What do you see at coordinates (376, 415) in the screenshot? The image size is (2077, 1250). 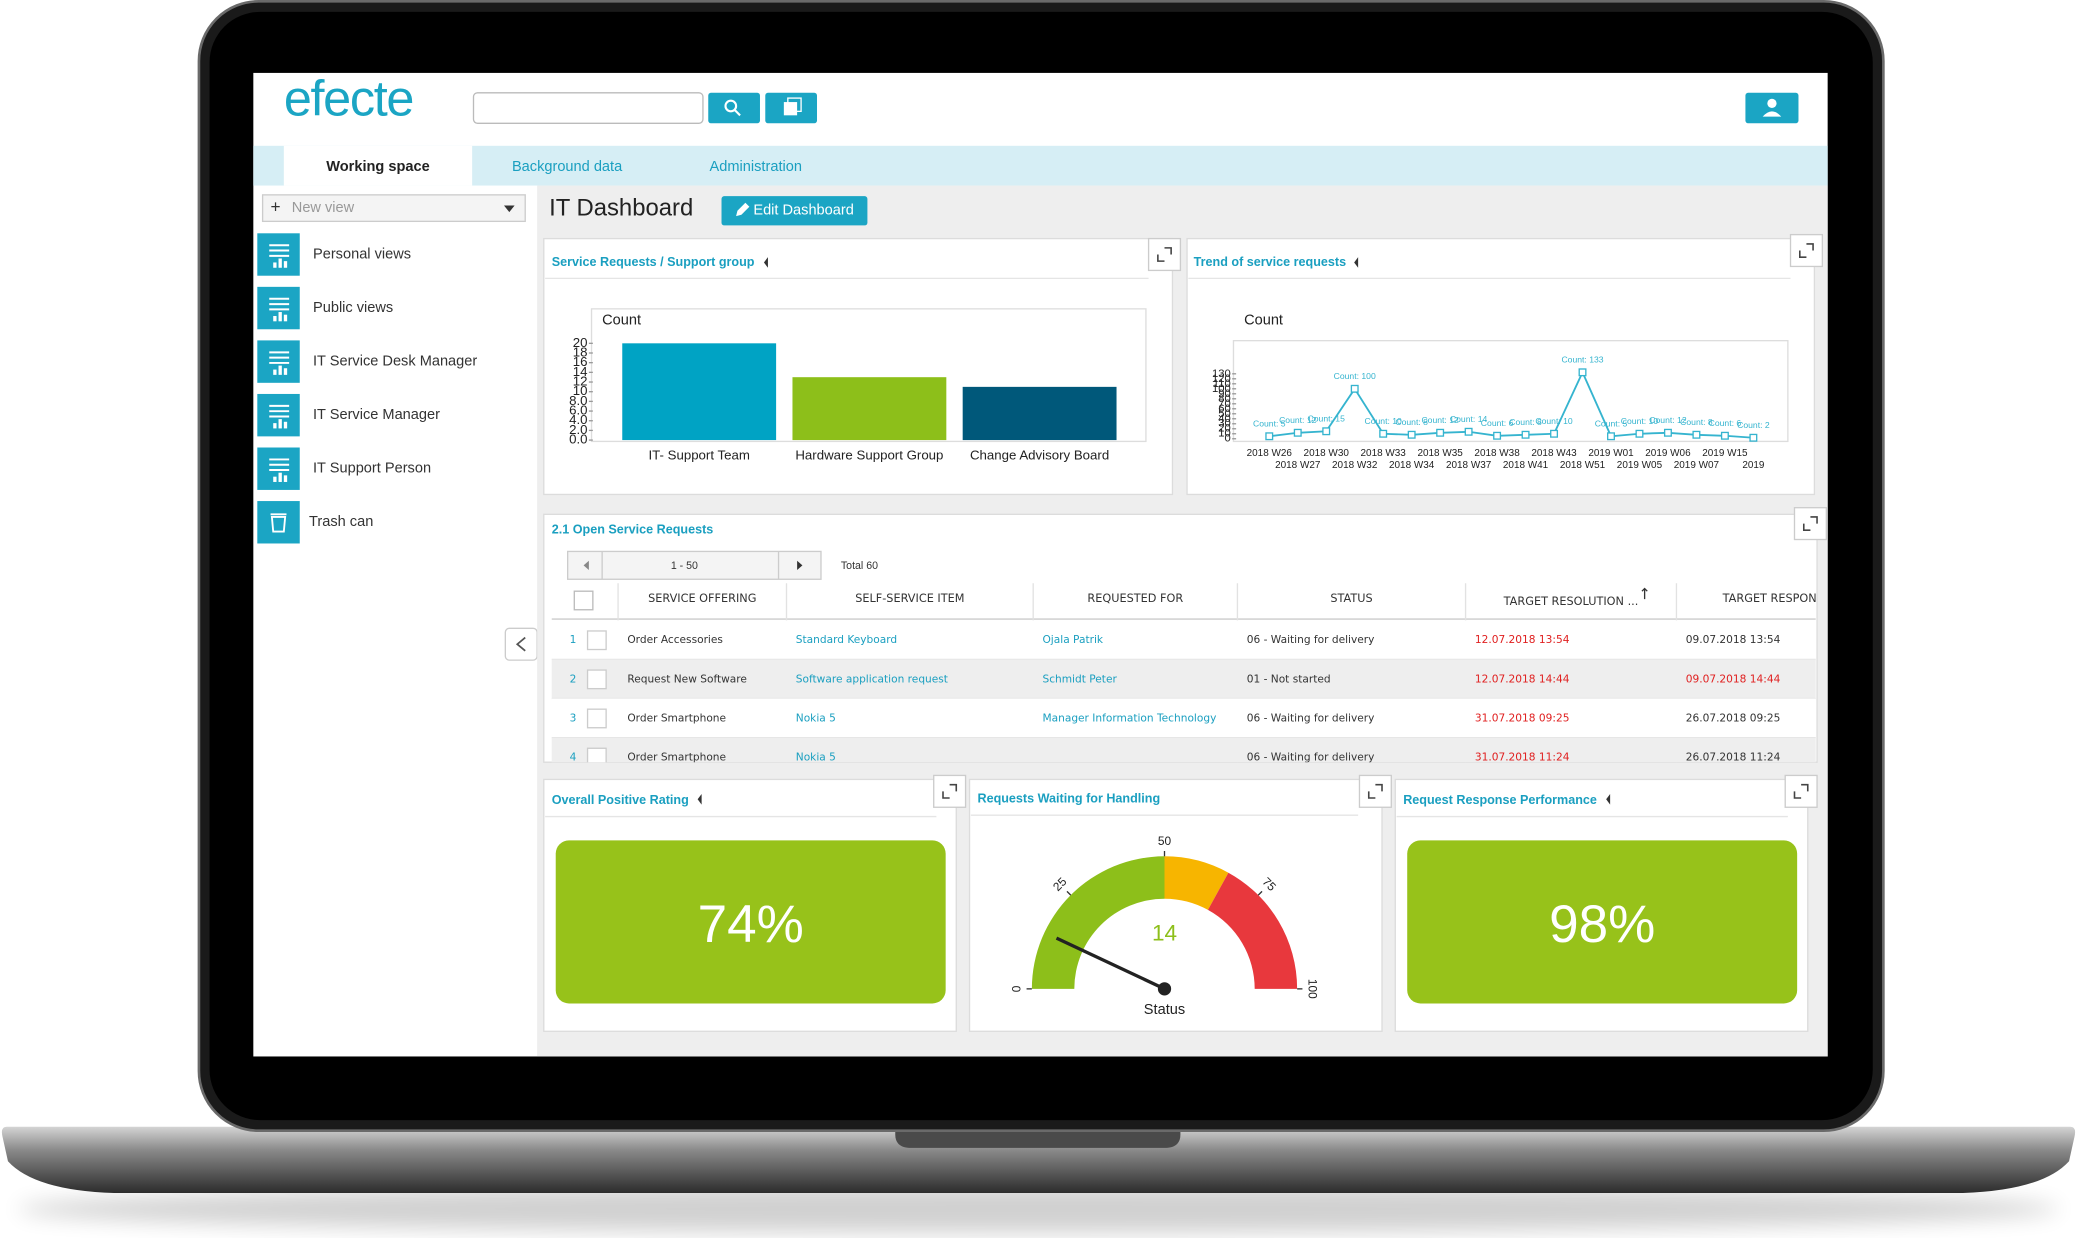 I see `sidebar-item: IT Service Manager` at bounding box center [376, 415].